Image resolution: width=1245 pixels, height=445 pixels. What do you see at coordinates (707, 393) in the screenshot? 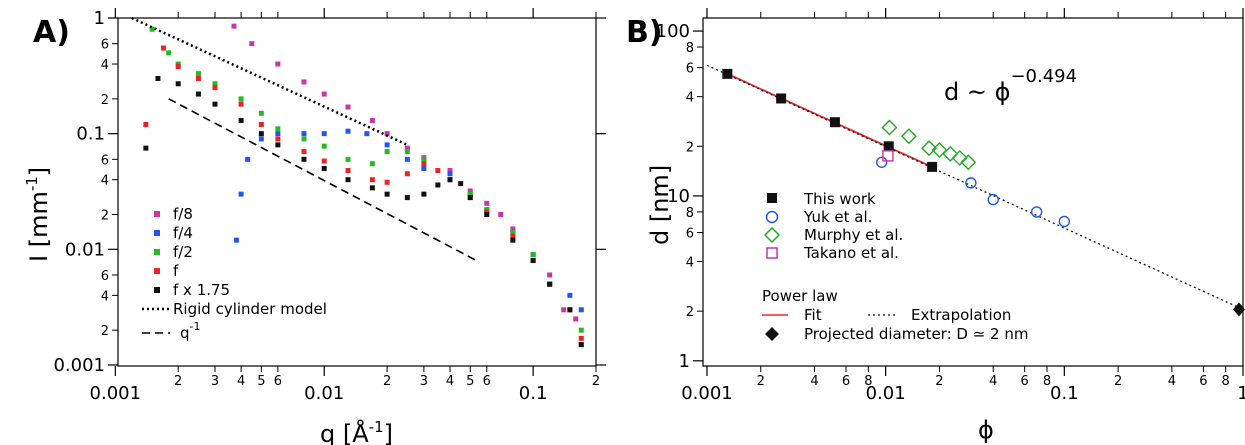
I see `x-tick-label: 0.001` at bounding box center [707, 393].